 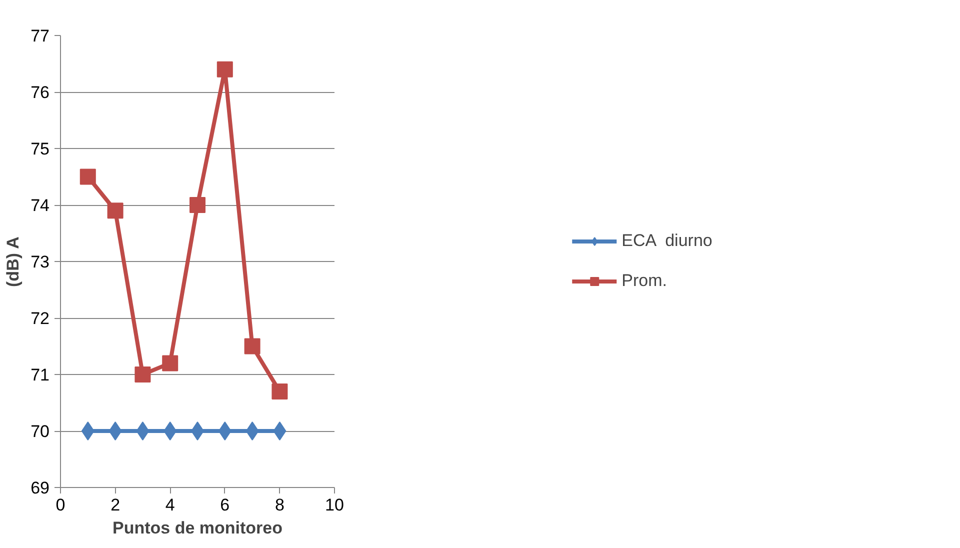 What do you see at coordinates (40, 149) in the screenshot?
I see `y-tick-label: 75` at bounding box center [40, 149].